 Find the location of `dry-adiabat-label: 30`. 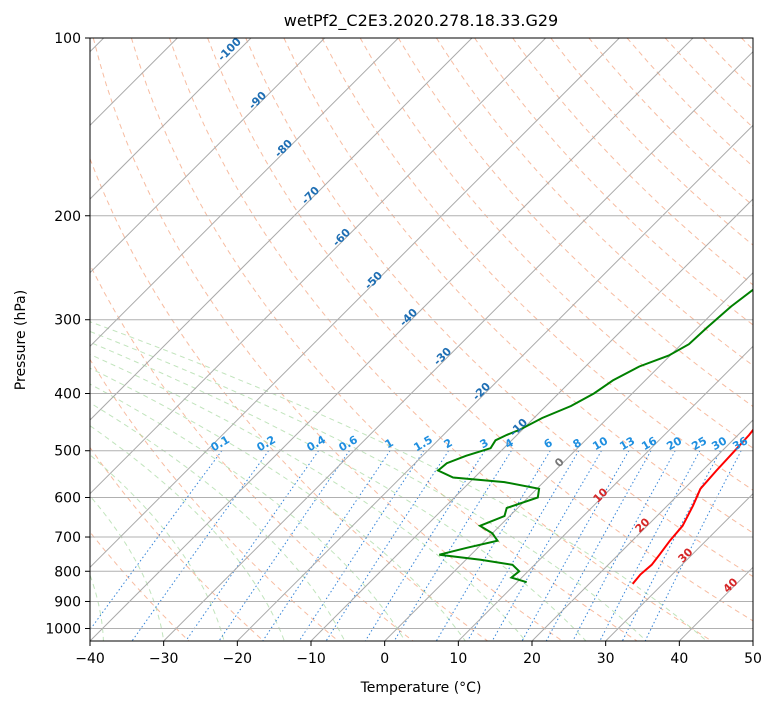

dry-adiabat-label: 30 is located at coordinates (686, 555).